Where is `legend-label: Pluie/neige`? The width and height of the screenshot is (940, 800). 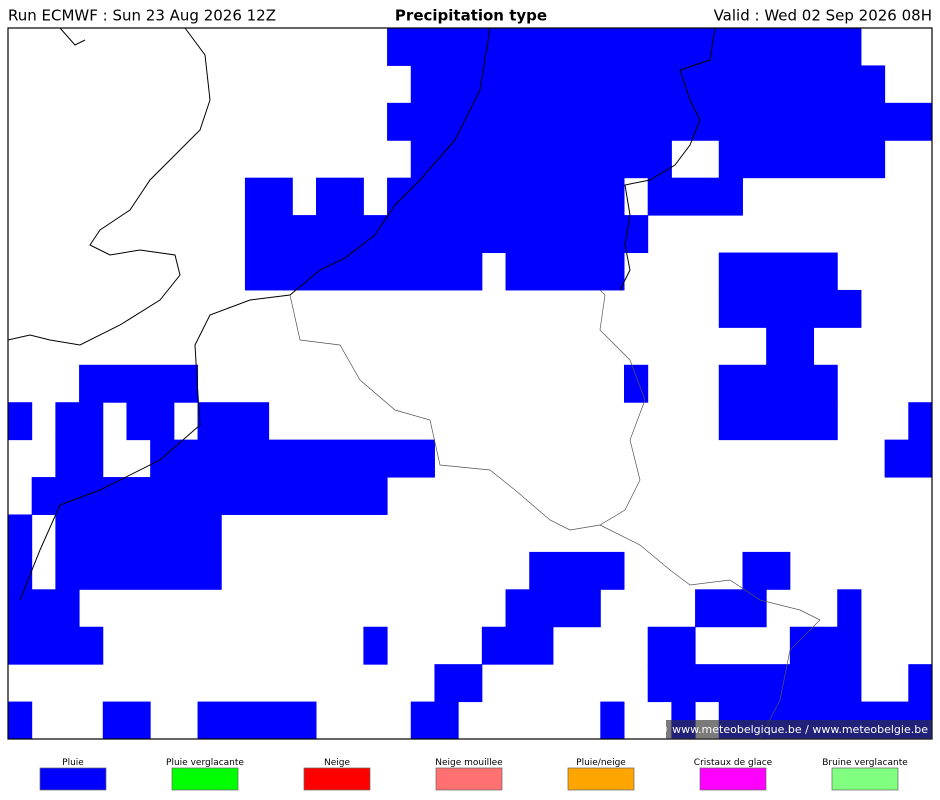
legend-label: Pluie/neige is located at coordinates (601, 763).